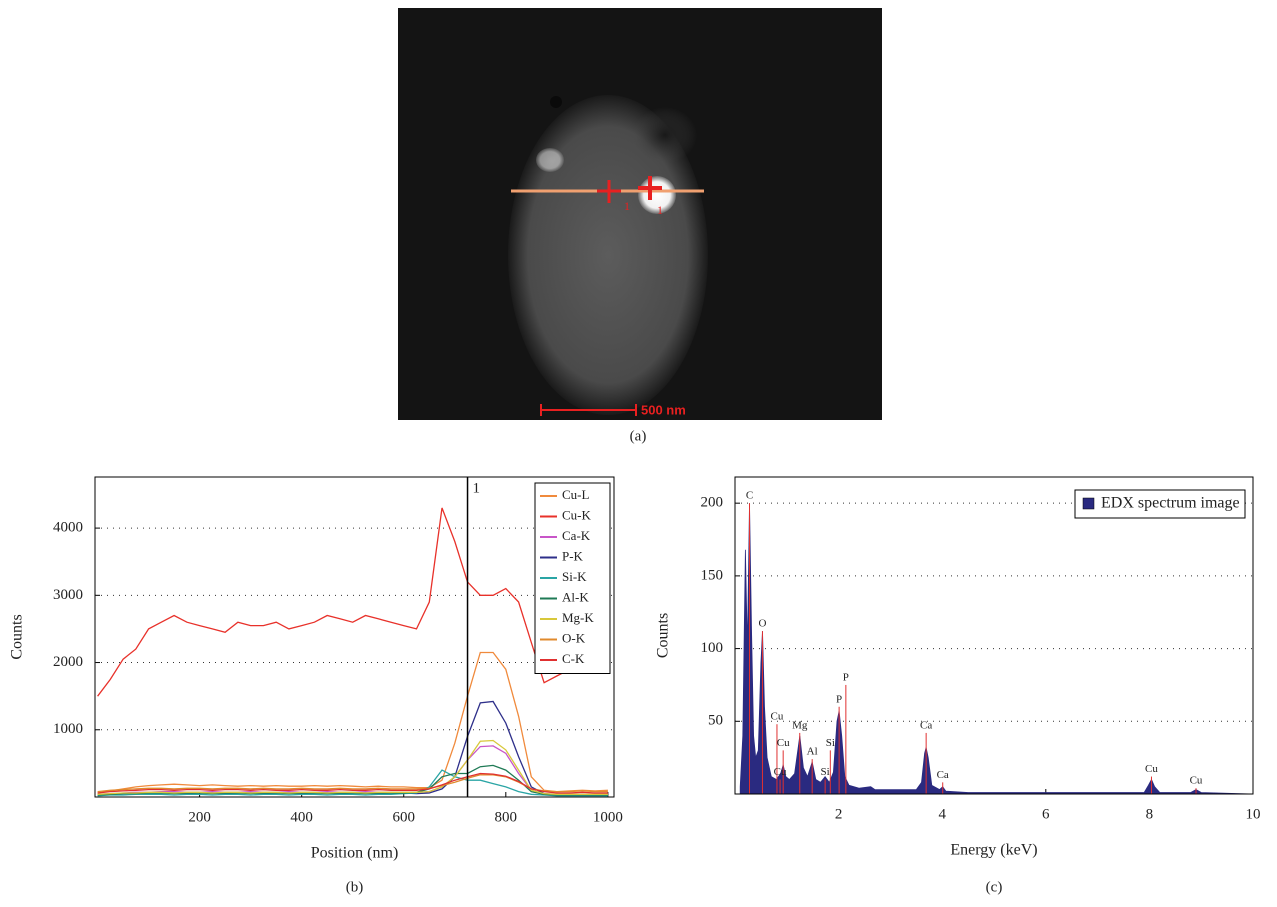  What do you see at coordinates (550, 160) in the screenshot?
I see `bright-spot` at bounding box center [550, 160].